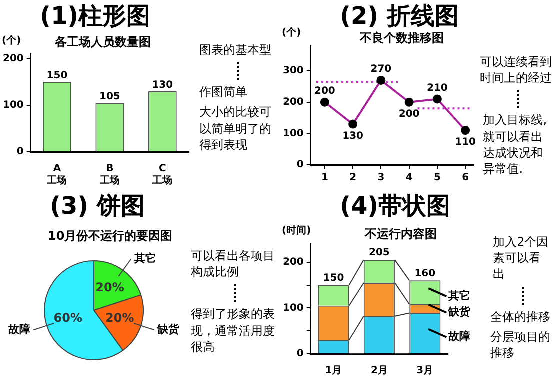 This screenshot has height=389, width=560. I want to click on series-label: 其它, so click(459, 295).